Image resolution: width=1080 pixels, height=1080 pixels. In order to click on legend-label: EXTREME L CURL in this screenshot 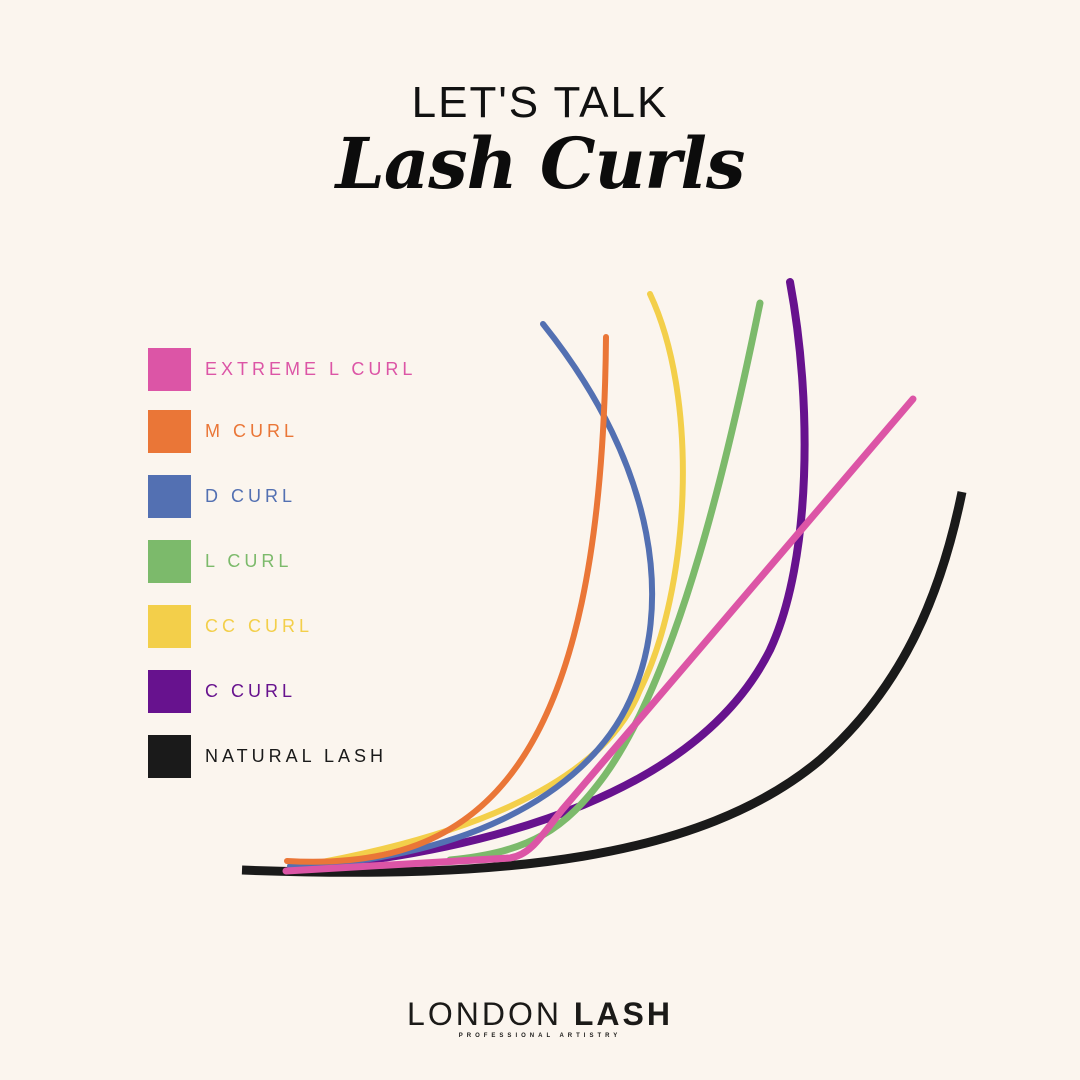, I will do `click(311, 369)`.